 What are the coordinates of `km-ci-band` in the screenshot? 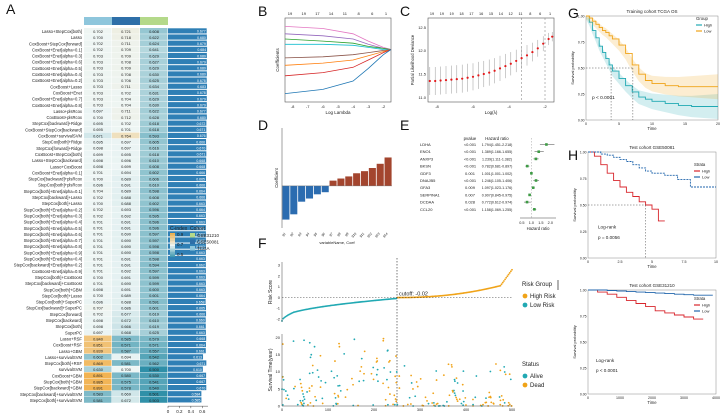 It's located at (652, 67).